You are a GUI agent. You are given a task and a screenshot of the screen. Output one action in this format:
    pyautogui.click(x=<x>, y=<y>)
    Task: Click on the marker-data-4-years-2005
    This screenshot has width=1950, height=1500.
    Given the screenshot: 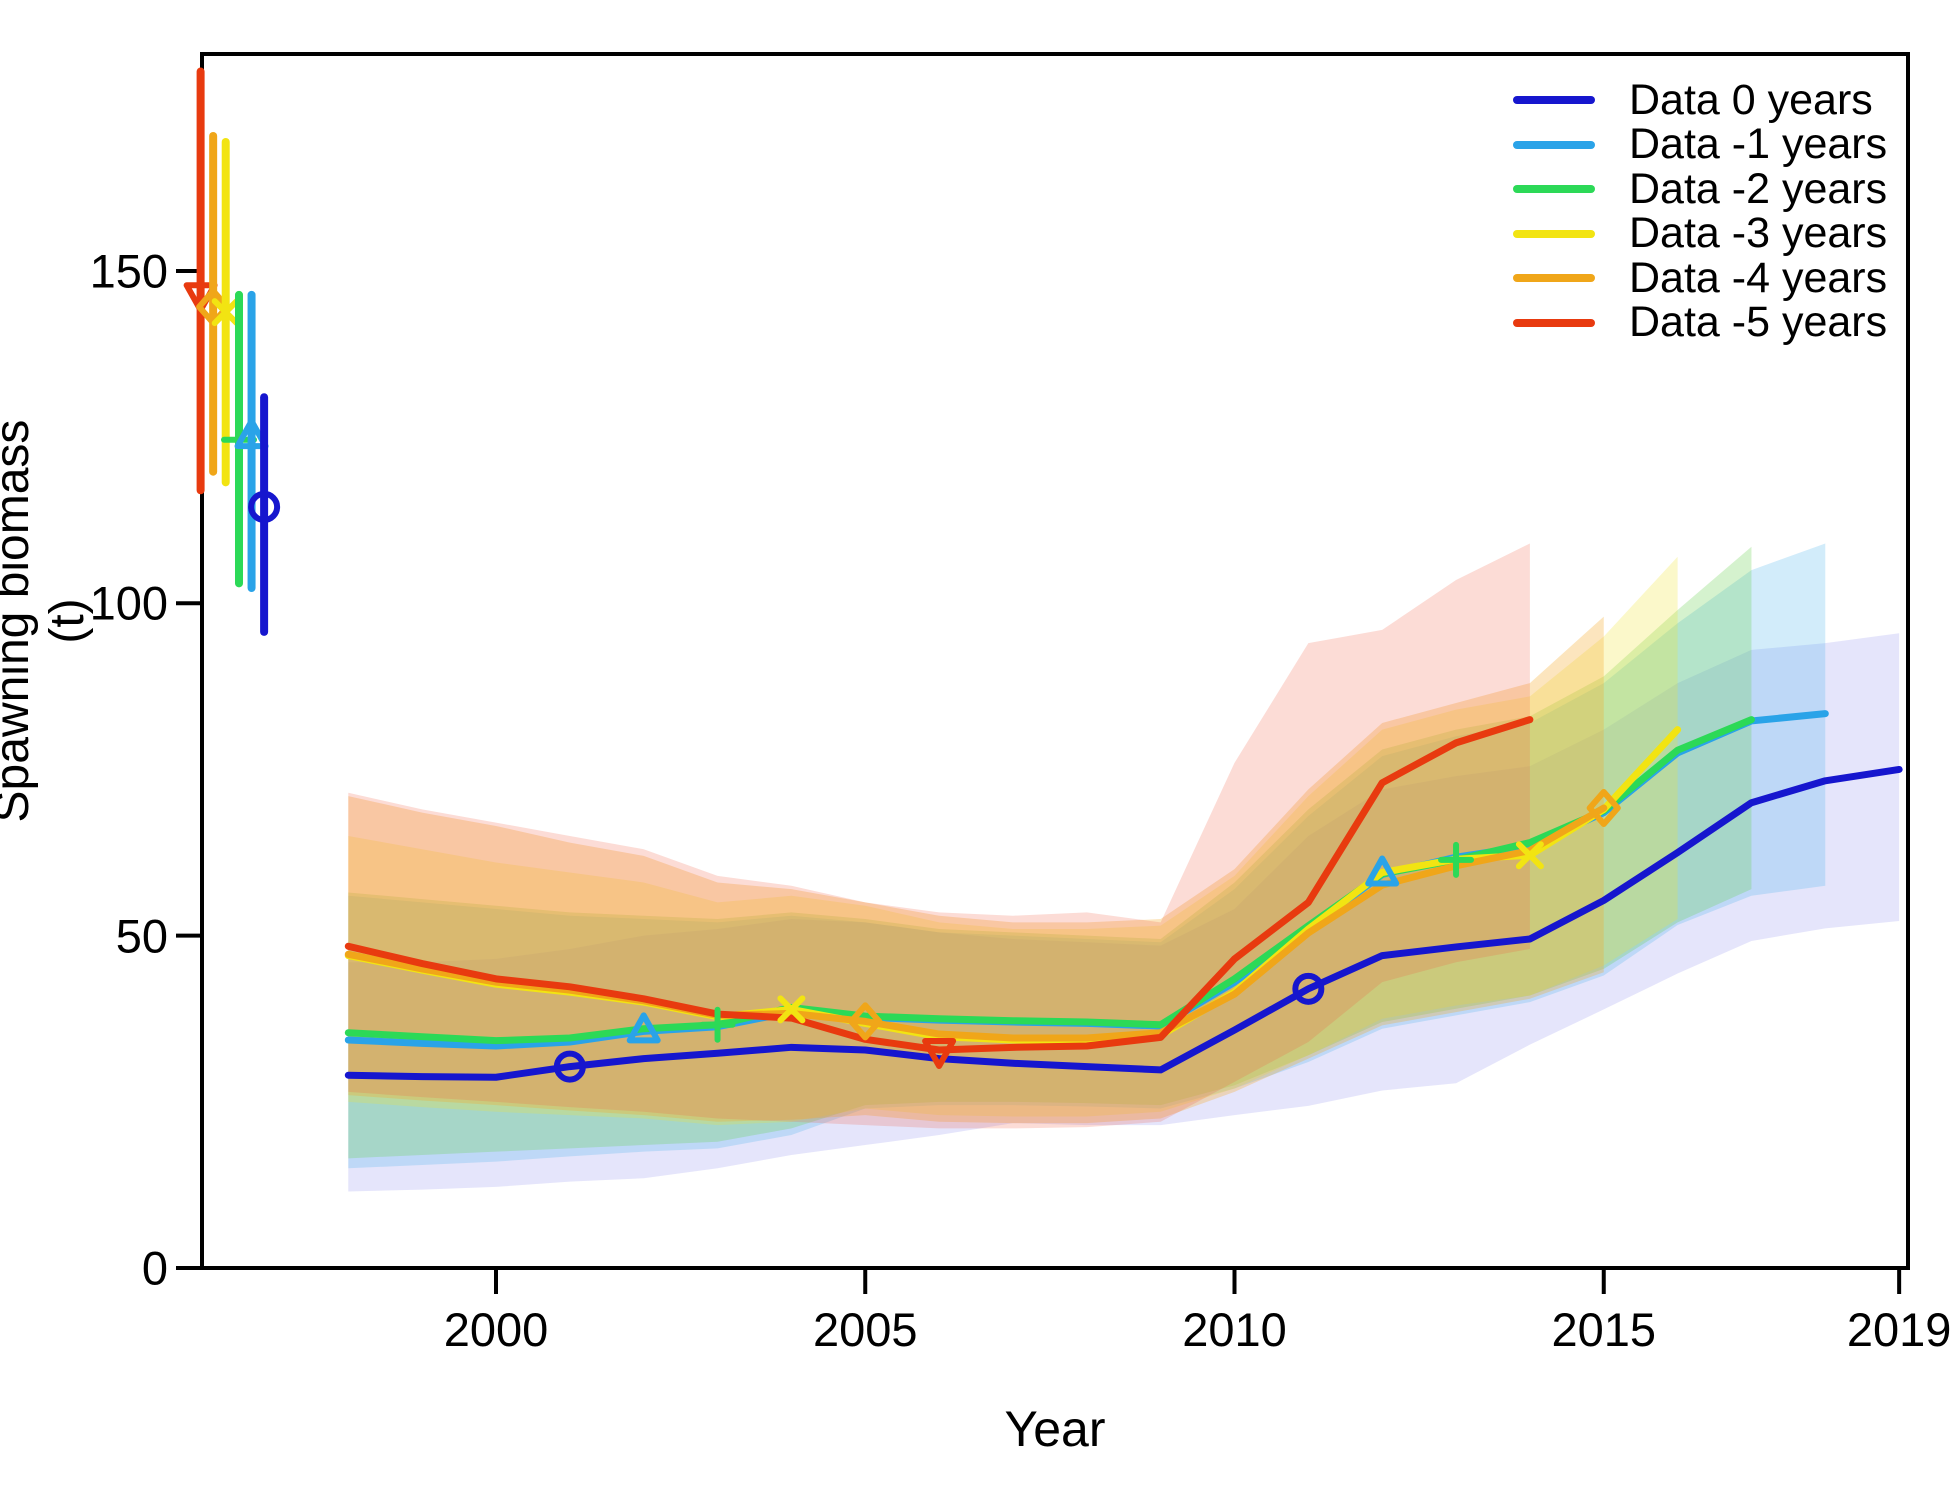 What is the action you would take?
    pyautogui.click(x=865, y=1021)
    